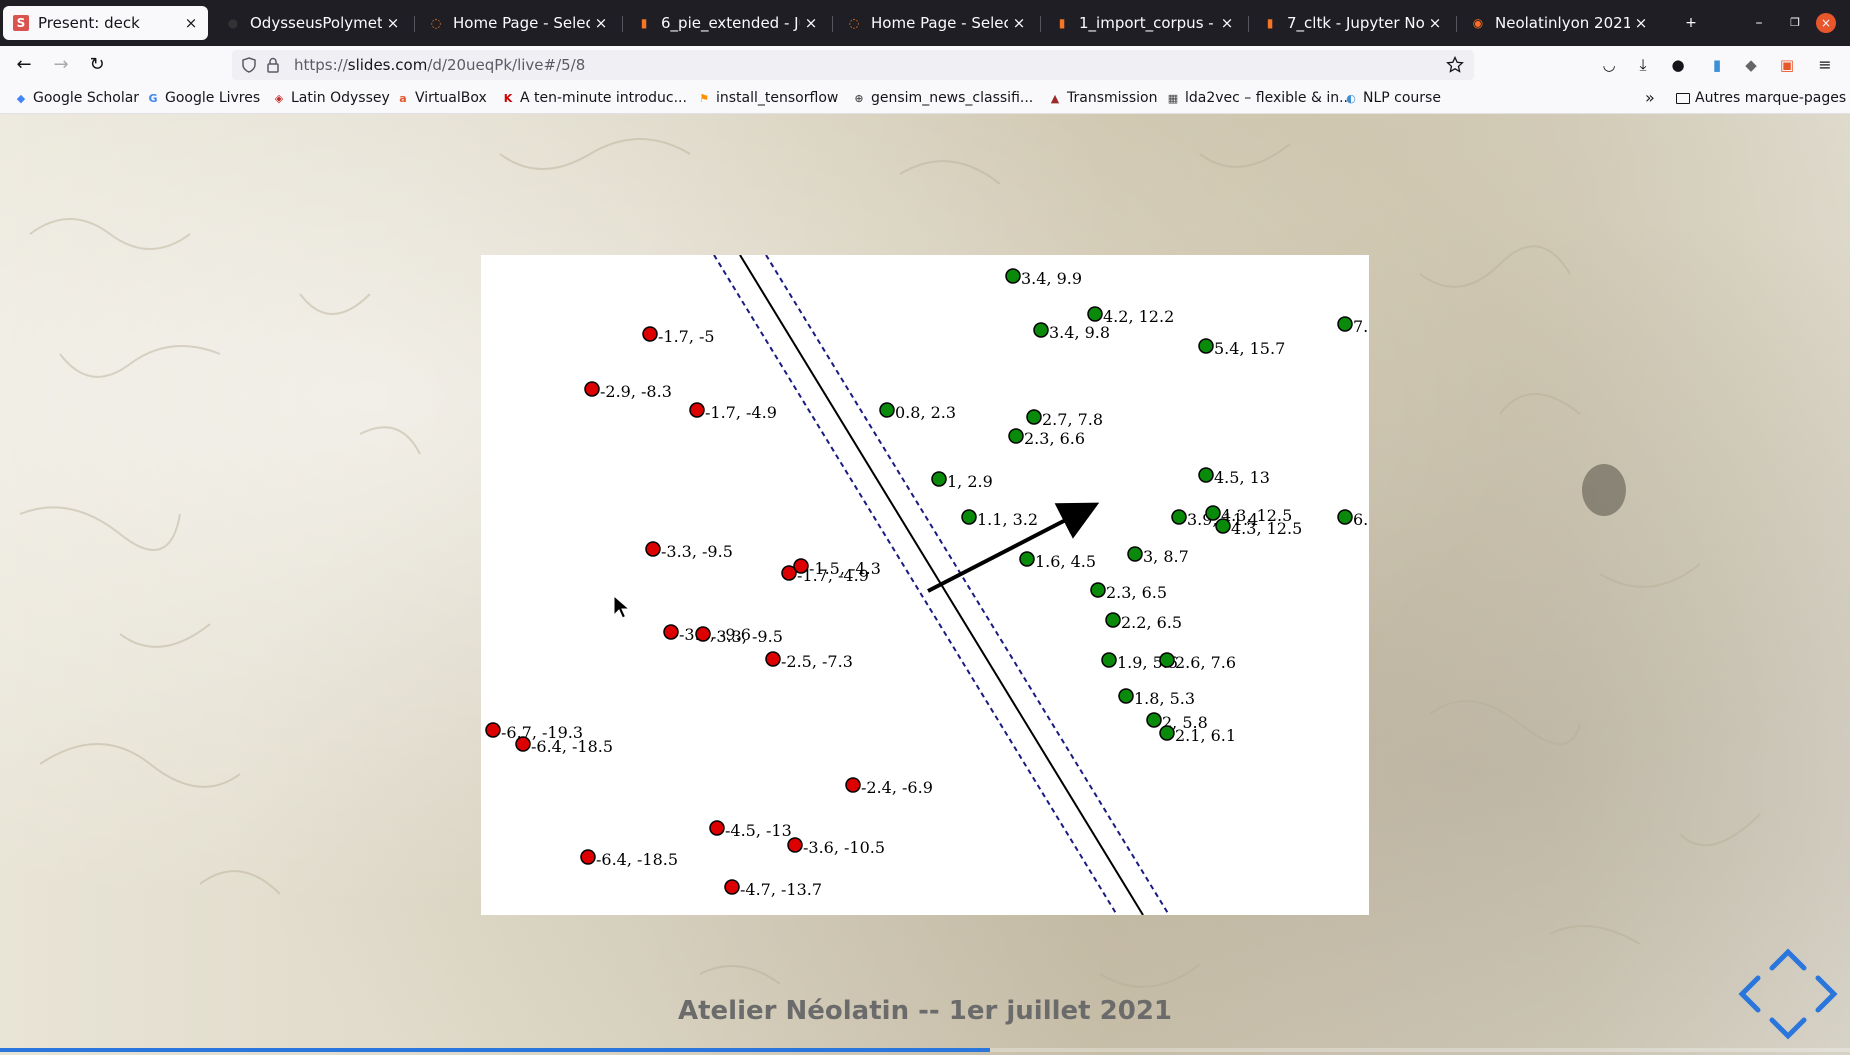  What do you see at coordinates (97, 64) in the screenshot?
I see `reload-button: ↻` at bounding box center [97, 64].